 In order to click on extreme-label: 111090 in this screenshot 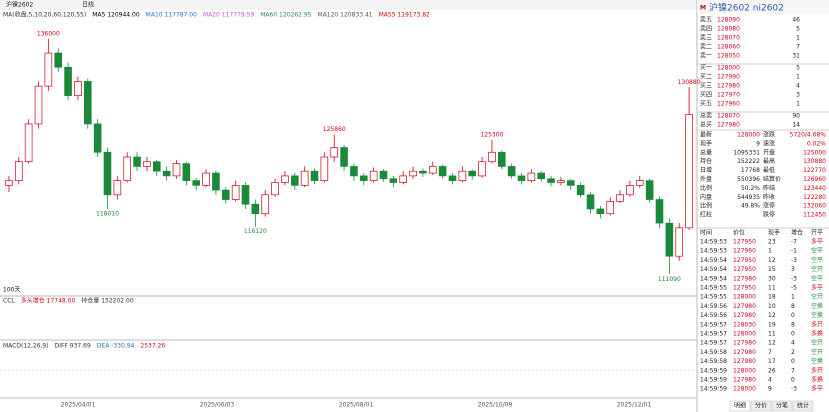, I will do `click(669, 279)`.